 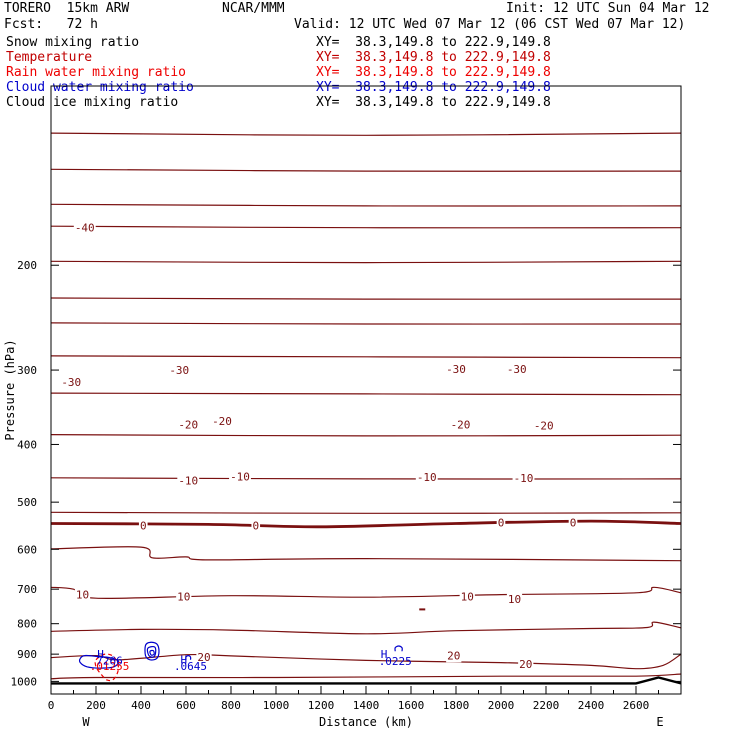 I want to click on x-tick-label-2: 400, so click(x=141, y=705).